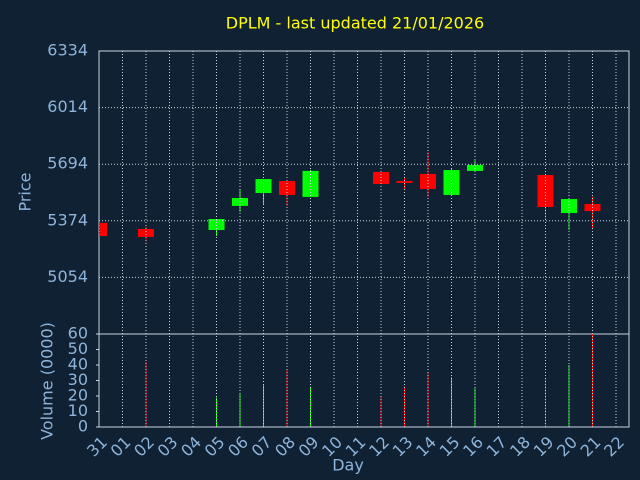 The width and height of the screenshot is (640, 480). I want to click on x-tick-label: 22, so click(614, 447).